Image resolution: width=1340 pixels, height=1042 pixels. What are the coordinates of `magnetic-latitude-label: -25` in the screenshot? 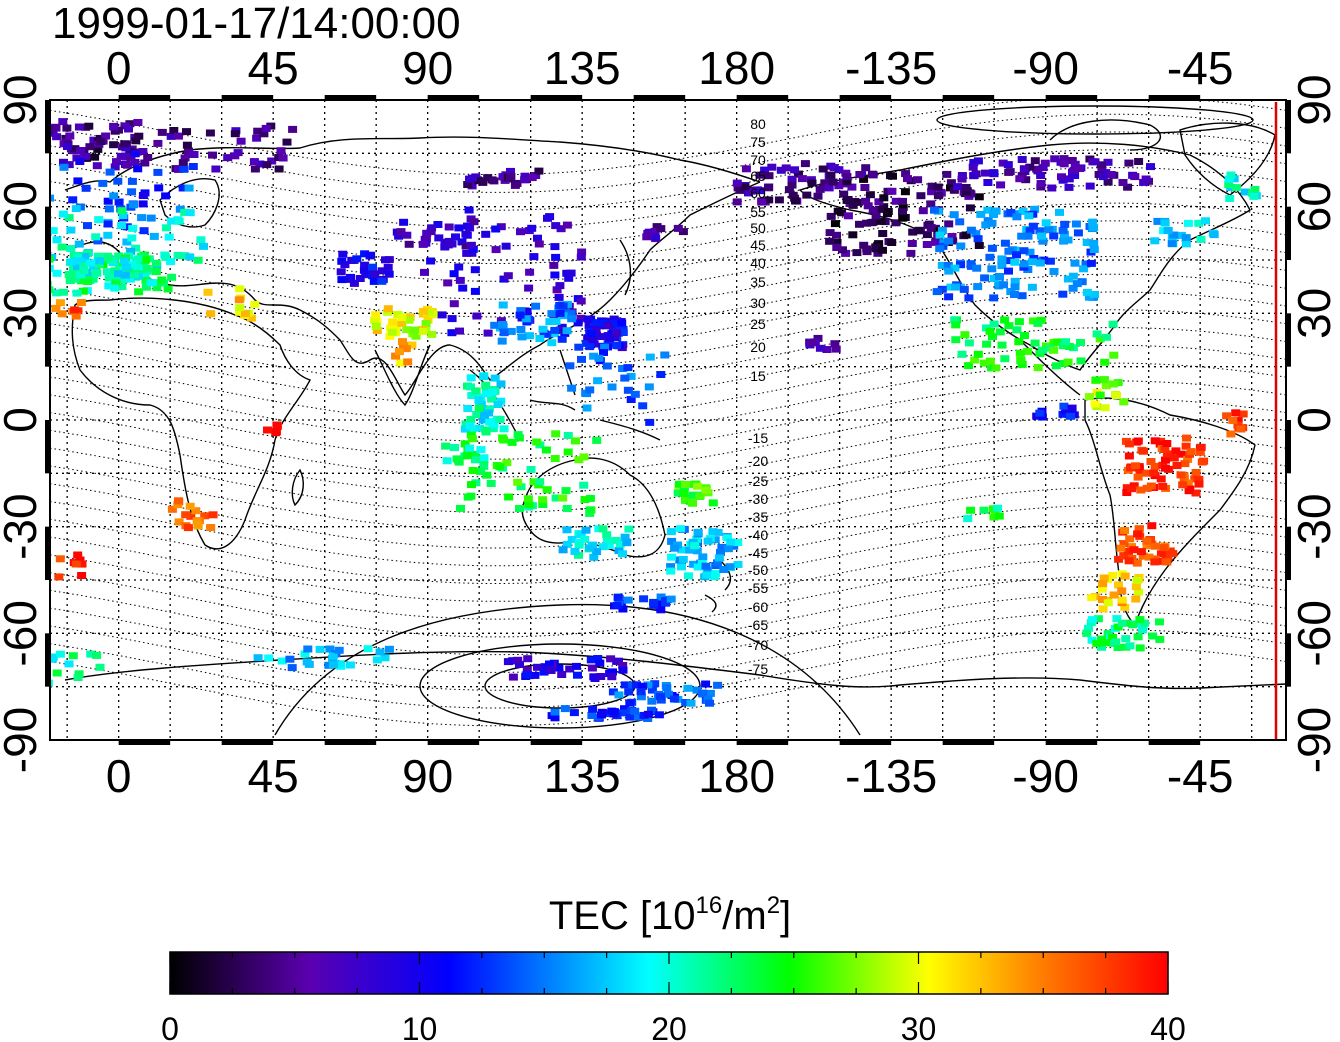 It's located at (758, 481).